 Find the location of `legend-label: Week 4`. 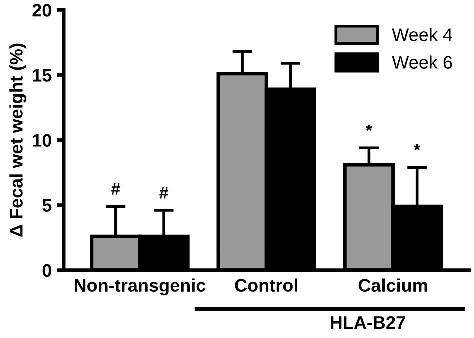

legend-label: Week 4 is located at coordinates (422, 35).